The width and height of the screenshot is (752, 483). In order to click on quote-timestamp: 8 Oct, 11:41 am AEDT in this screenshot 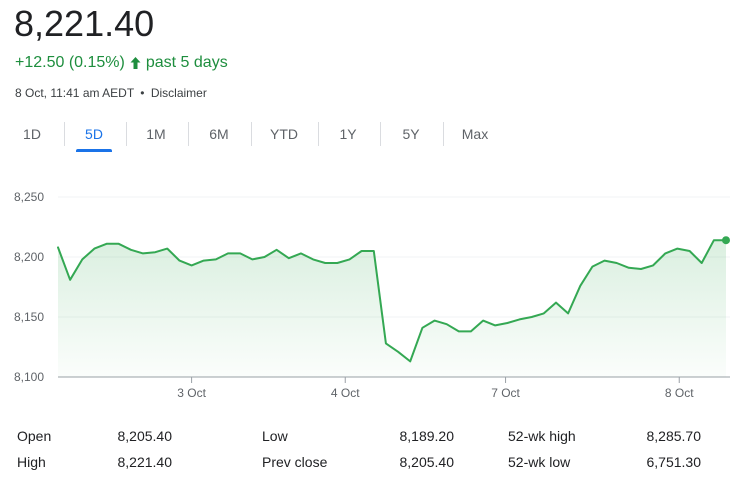, I will do `click(74, 93)`.